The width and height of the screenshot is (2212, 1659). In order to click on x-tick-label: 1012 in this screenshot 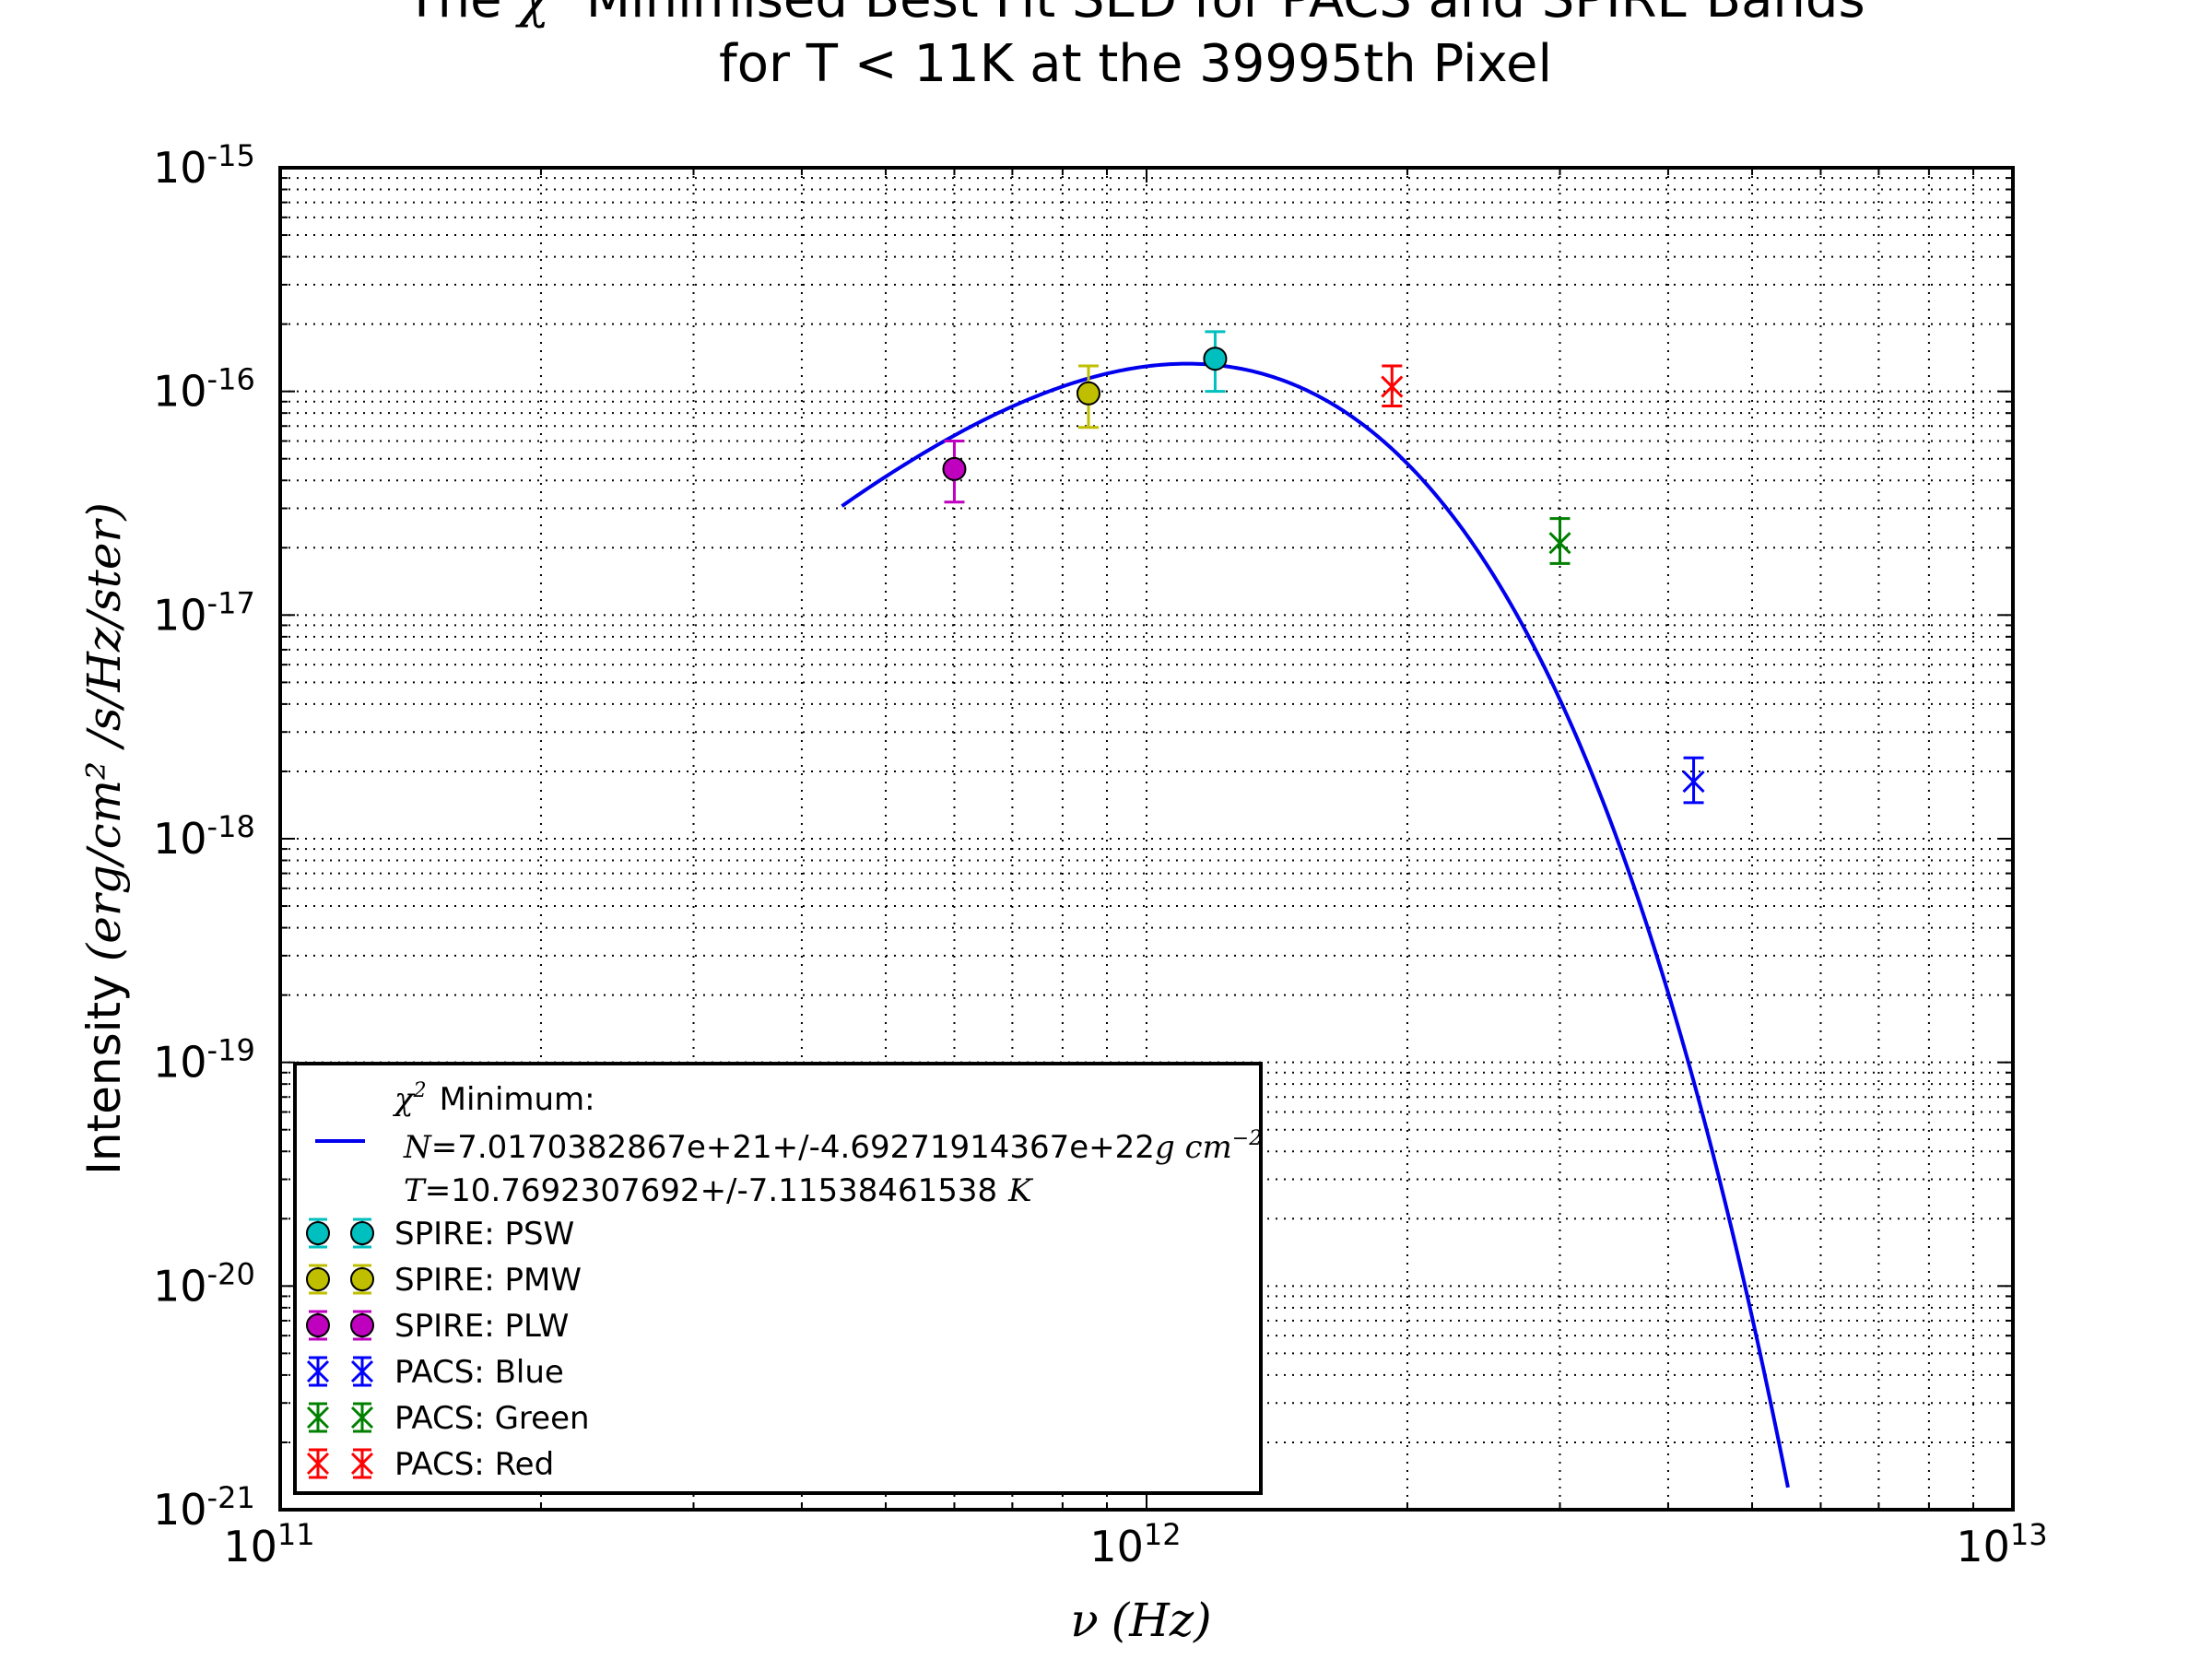, I will do `click(1135, 1544)`.